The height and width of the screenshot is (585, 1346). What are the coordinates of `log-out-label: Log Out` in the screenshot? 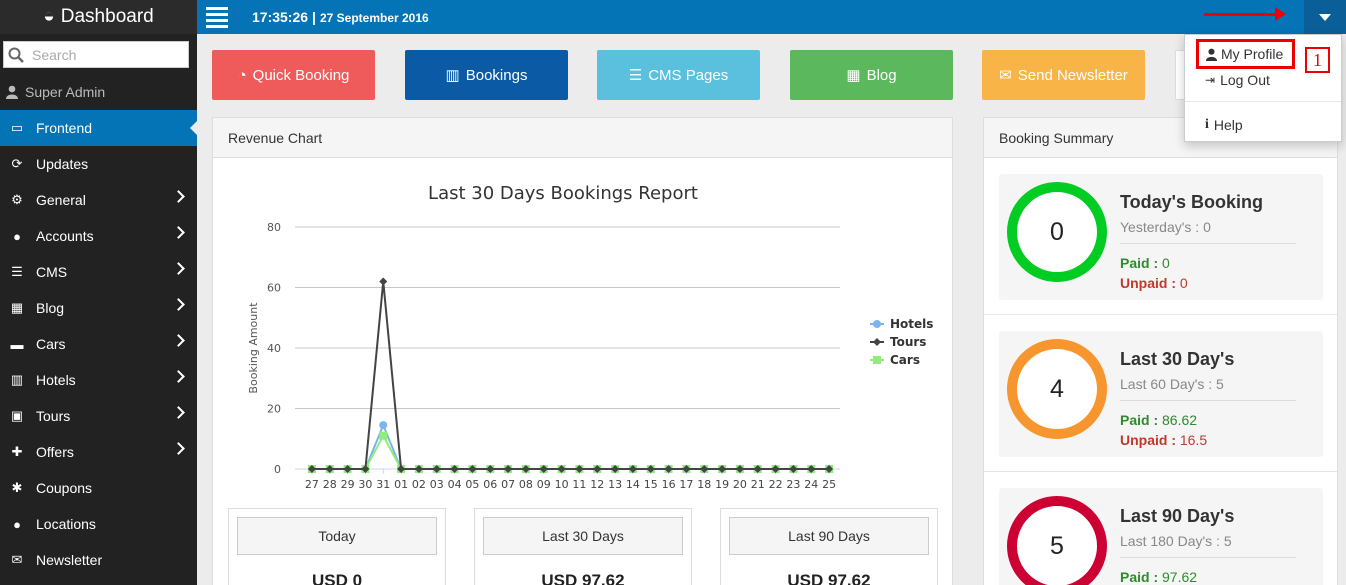 It's located at (1245, 80).